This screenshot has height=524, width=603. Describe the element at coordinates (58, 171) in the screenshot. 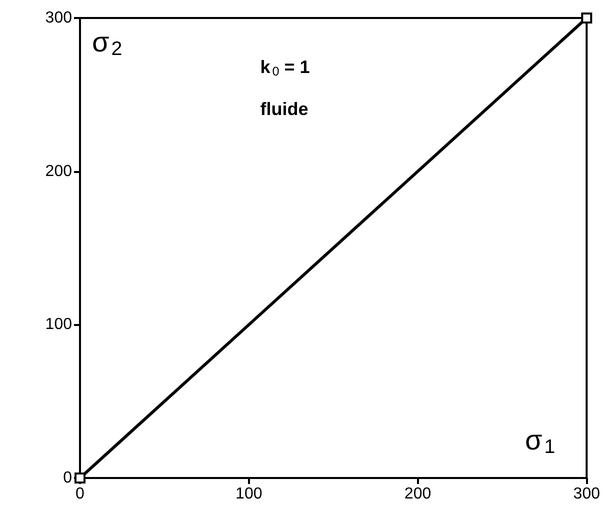

I see `y-tick-label: 200` at that location.